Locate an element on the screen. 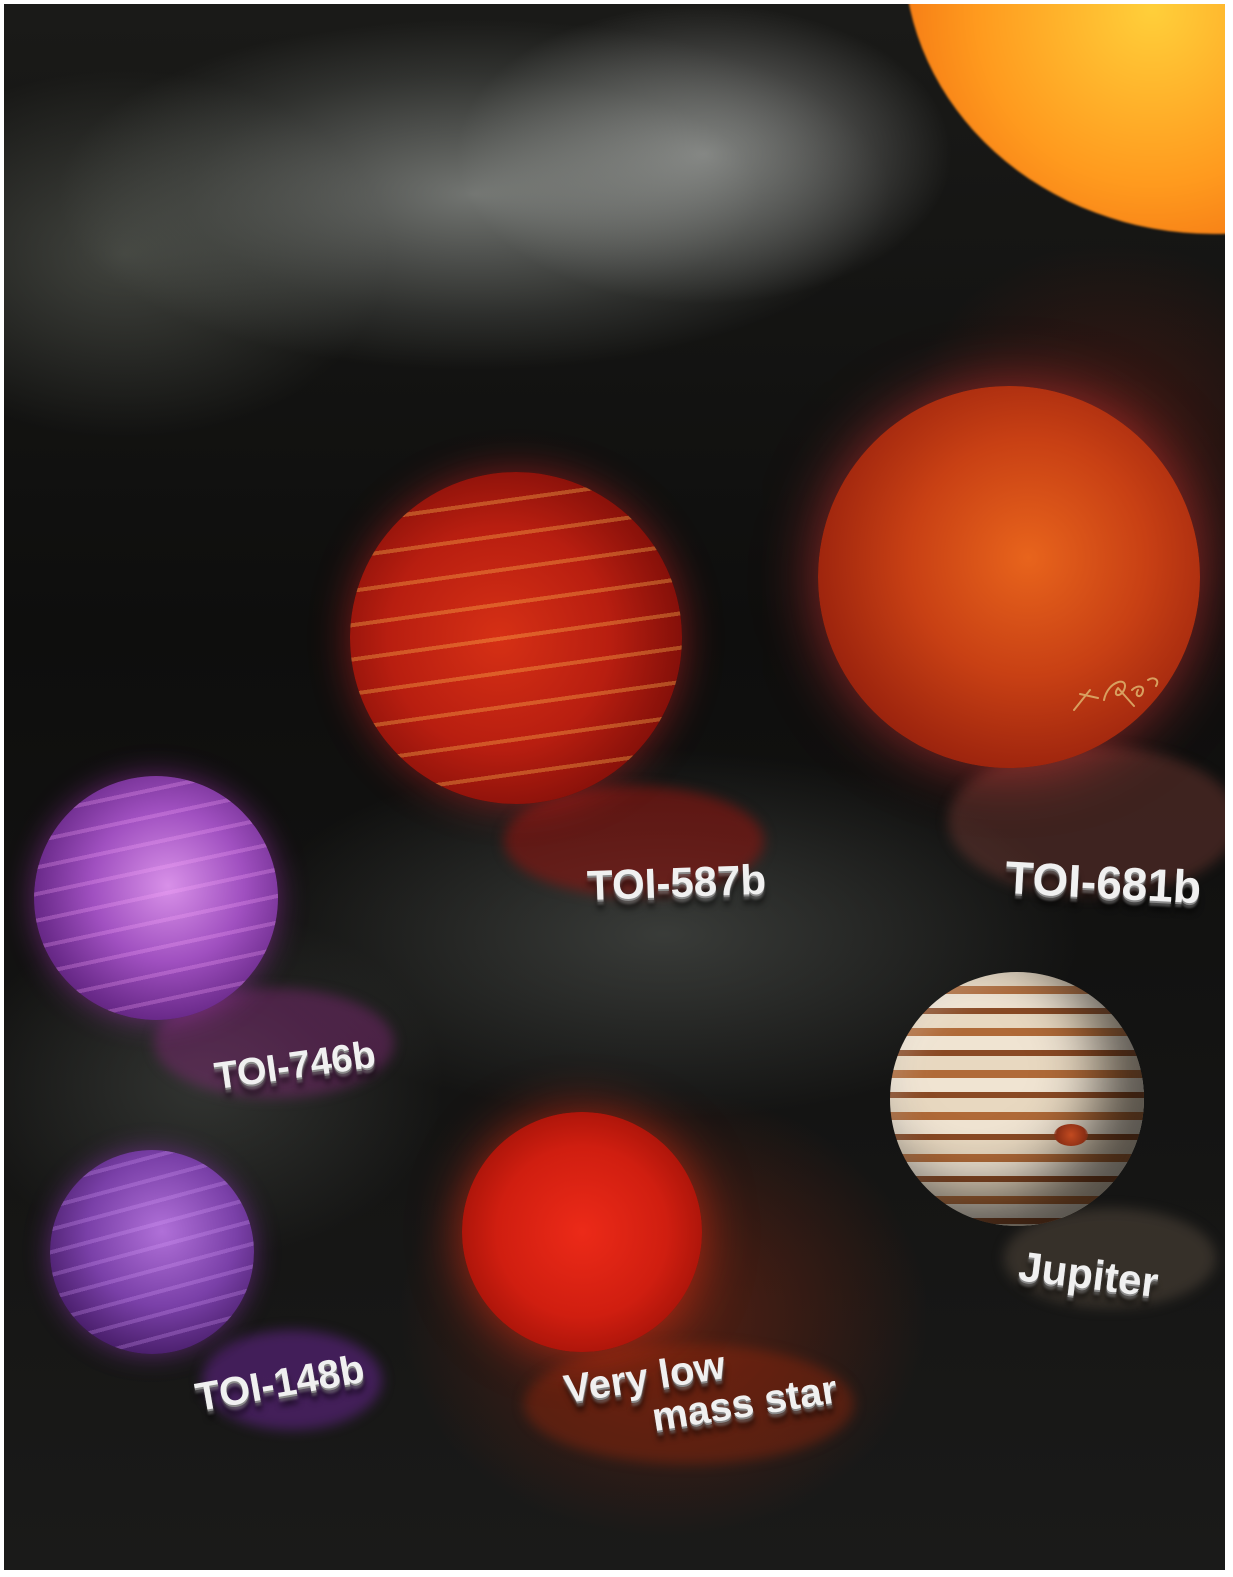  toi-681b-reflection is located at coordinates (1086, 821).